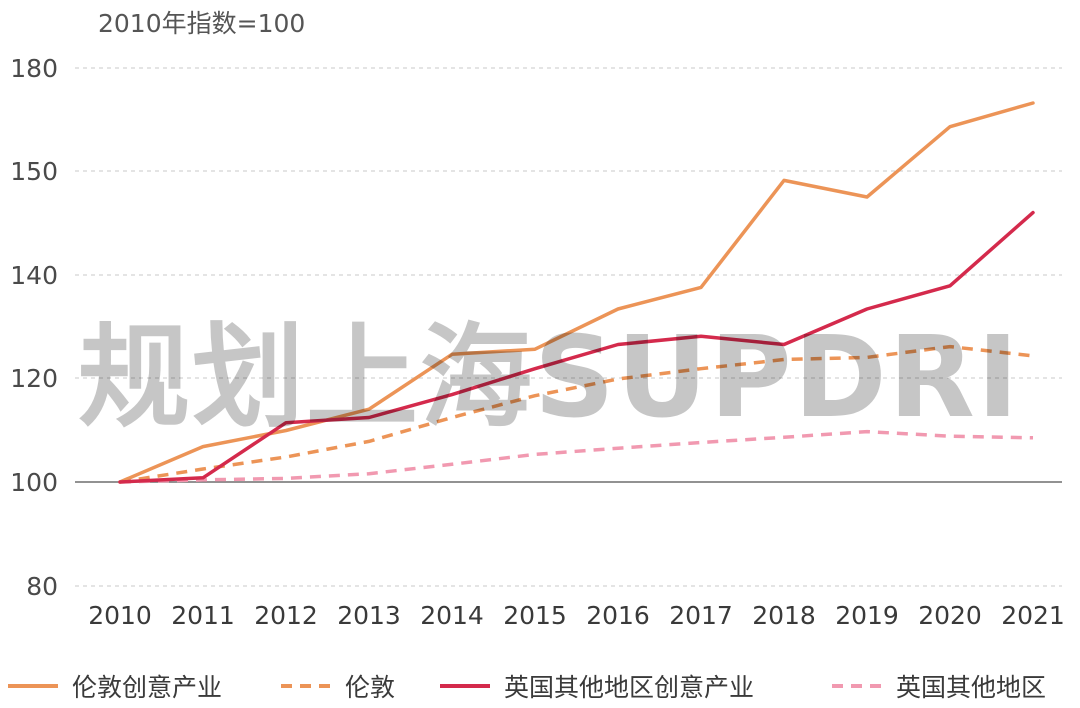 The width and height of the screenshot is (1080, 708). Describe the element at coordinates (867, 615) in the screenshot. I see `x-tick-label: 2019` at that location.